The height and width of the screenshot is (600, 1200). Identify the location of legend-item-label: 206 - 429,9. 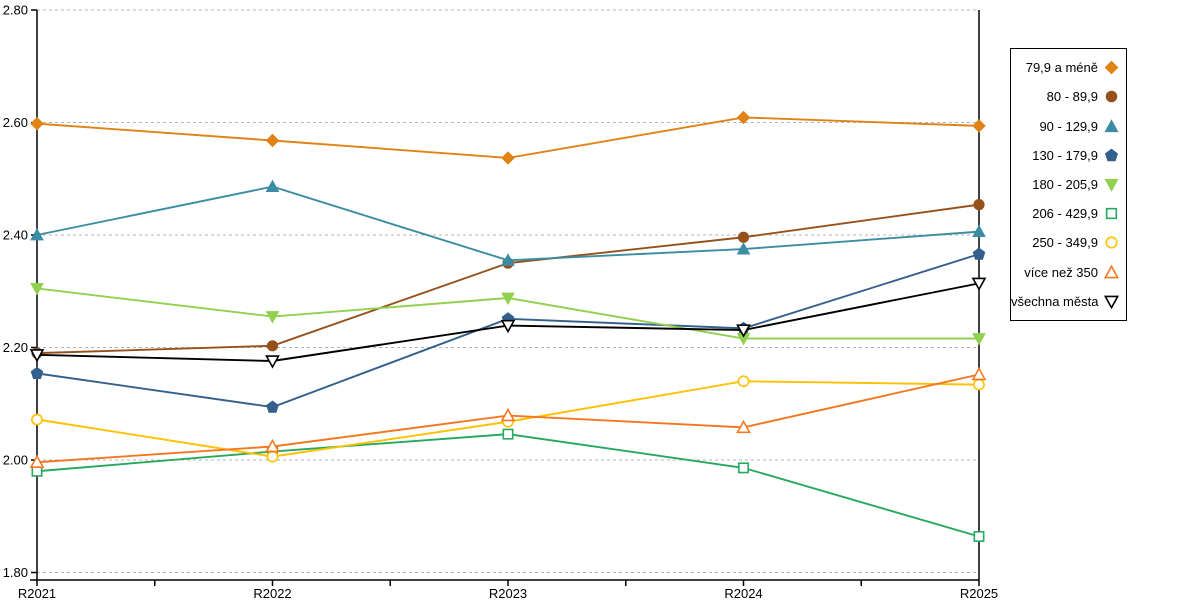
(1065, 214).